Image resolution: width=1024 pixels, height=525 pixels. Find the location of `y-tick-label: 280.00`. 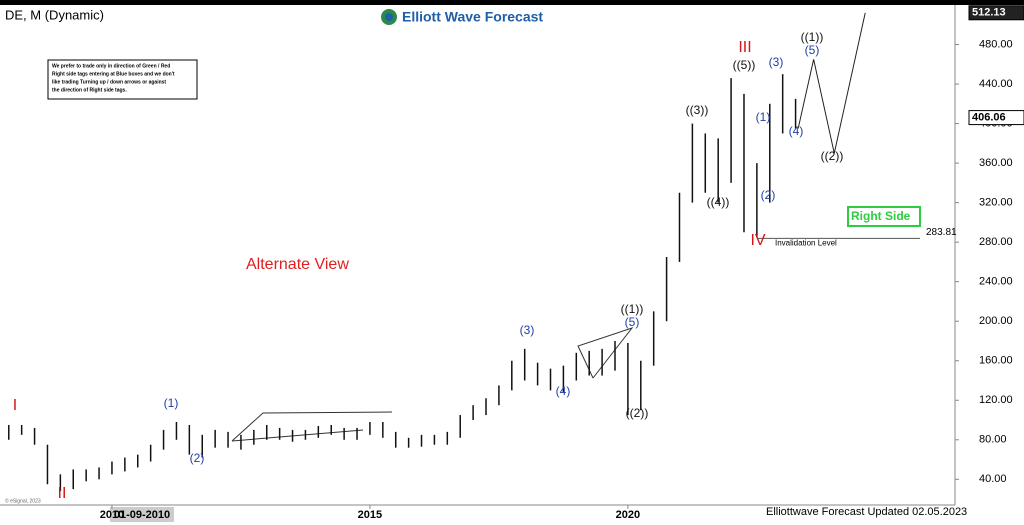

y-tick-label: 280.00 is located at coordinates (996, 242).